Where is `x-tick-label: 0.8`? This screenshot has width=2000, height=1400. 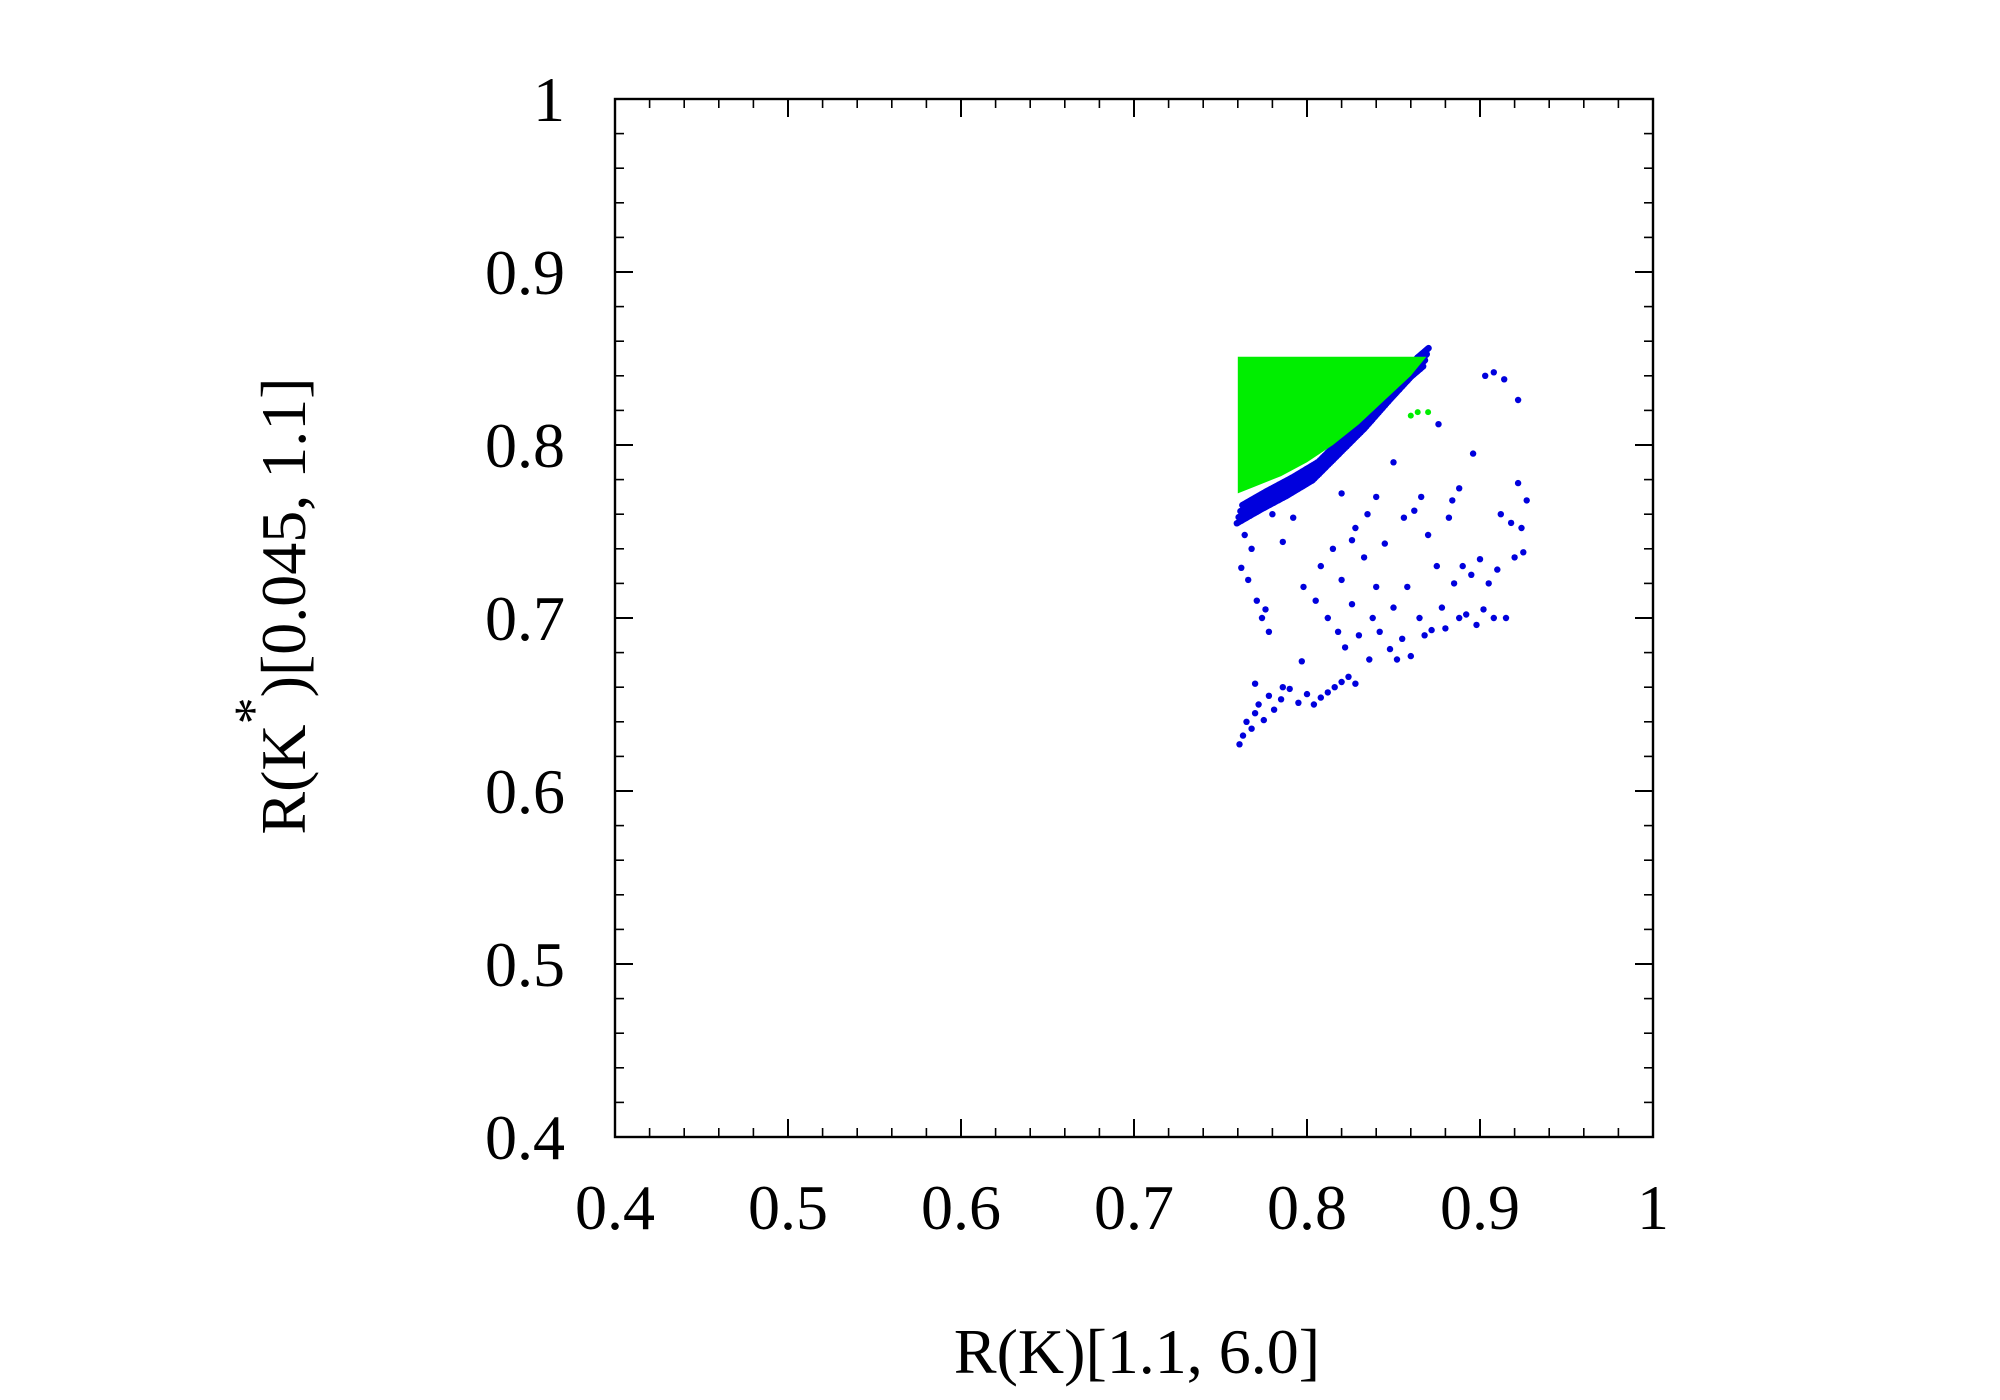 x-tick-label: 0.8 is located at coordinates (1307, 1207).